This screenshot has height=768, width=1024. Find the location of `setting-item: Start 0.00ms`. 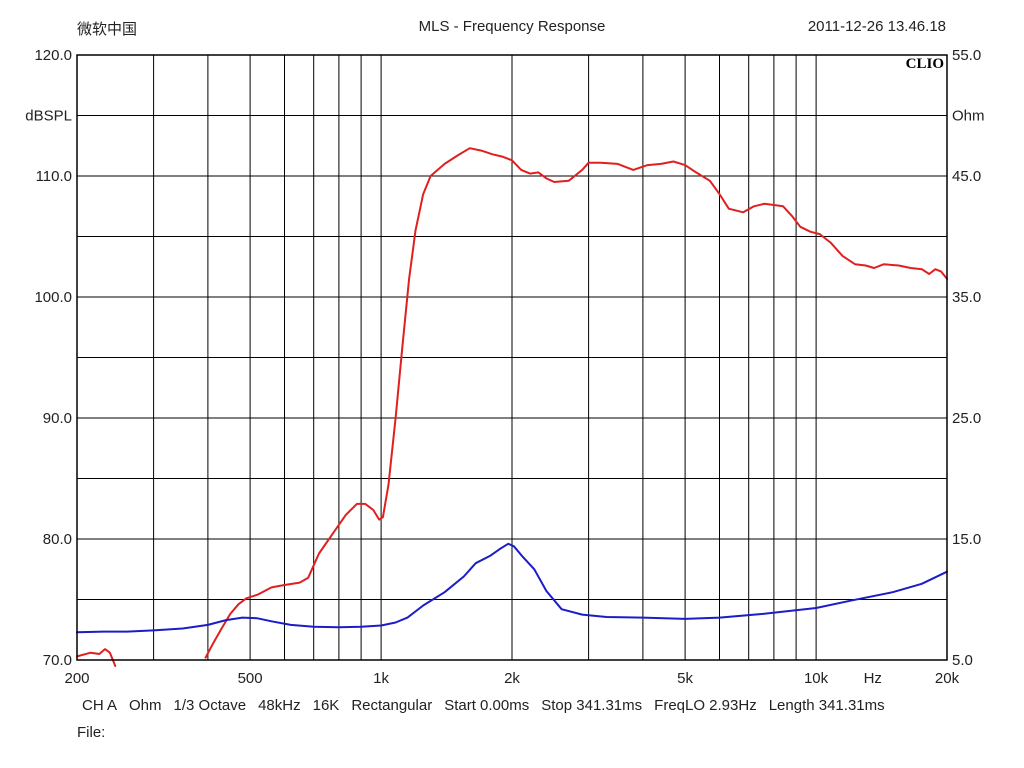

setting-item: Start 0.00ms is located at coordinates (487, 705).